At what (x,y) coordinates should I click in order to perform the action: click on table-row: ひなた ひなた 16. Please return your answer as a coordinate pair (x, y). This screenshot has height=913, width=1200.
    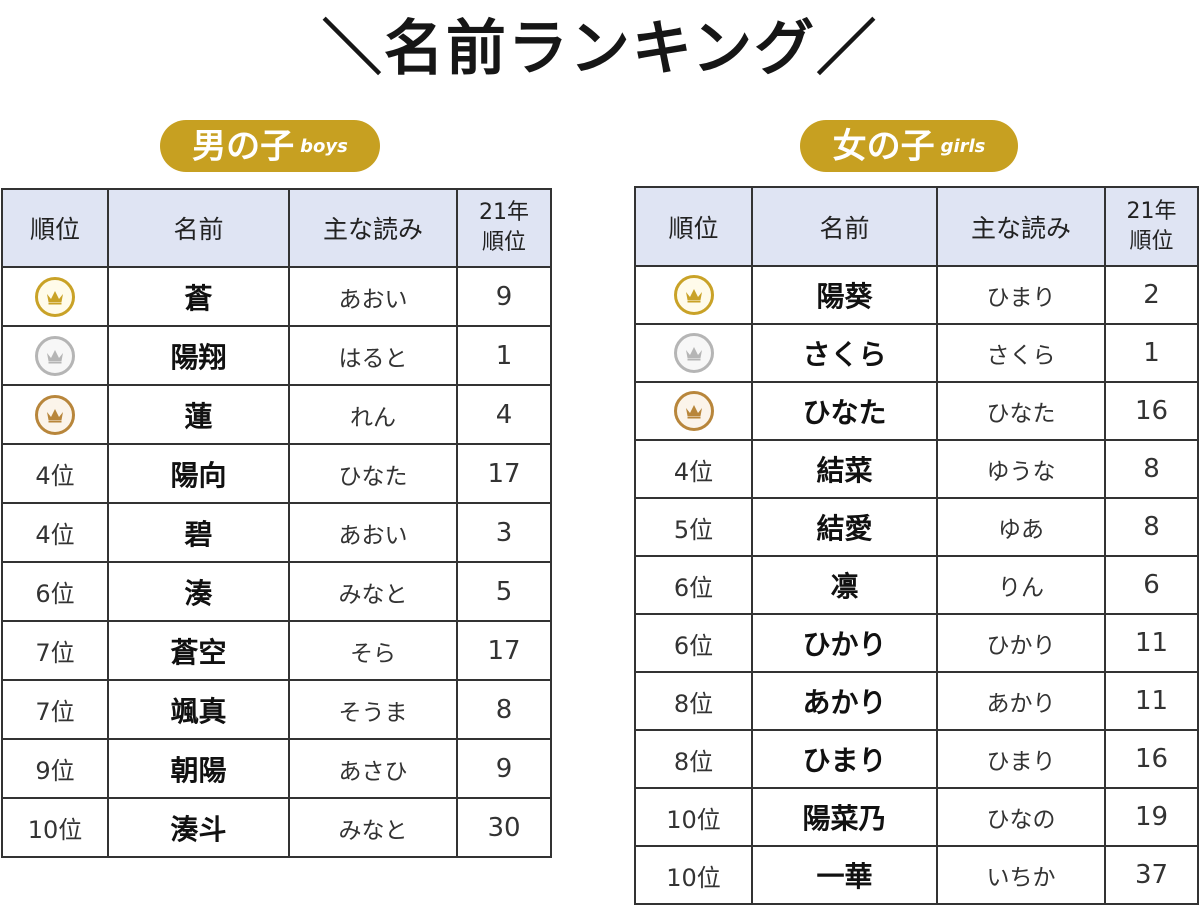
    Looking at the image, I should click on (916, 411).